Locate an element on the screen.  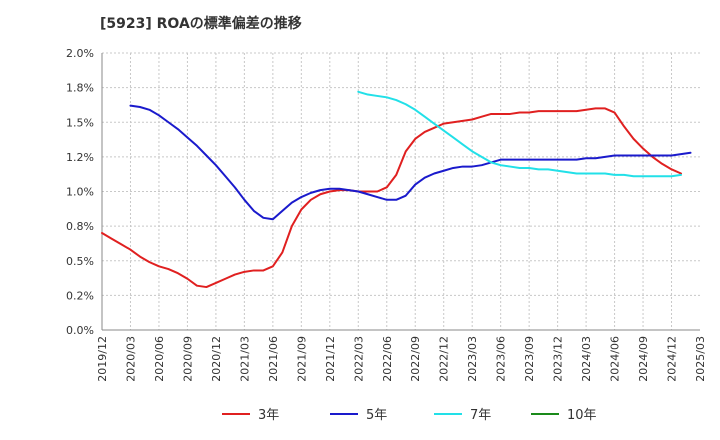
y-tick-label: 1.2% is located at coordinates (80, 157).